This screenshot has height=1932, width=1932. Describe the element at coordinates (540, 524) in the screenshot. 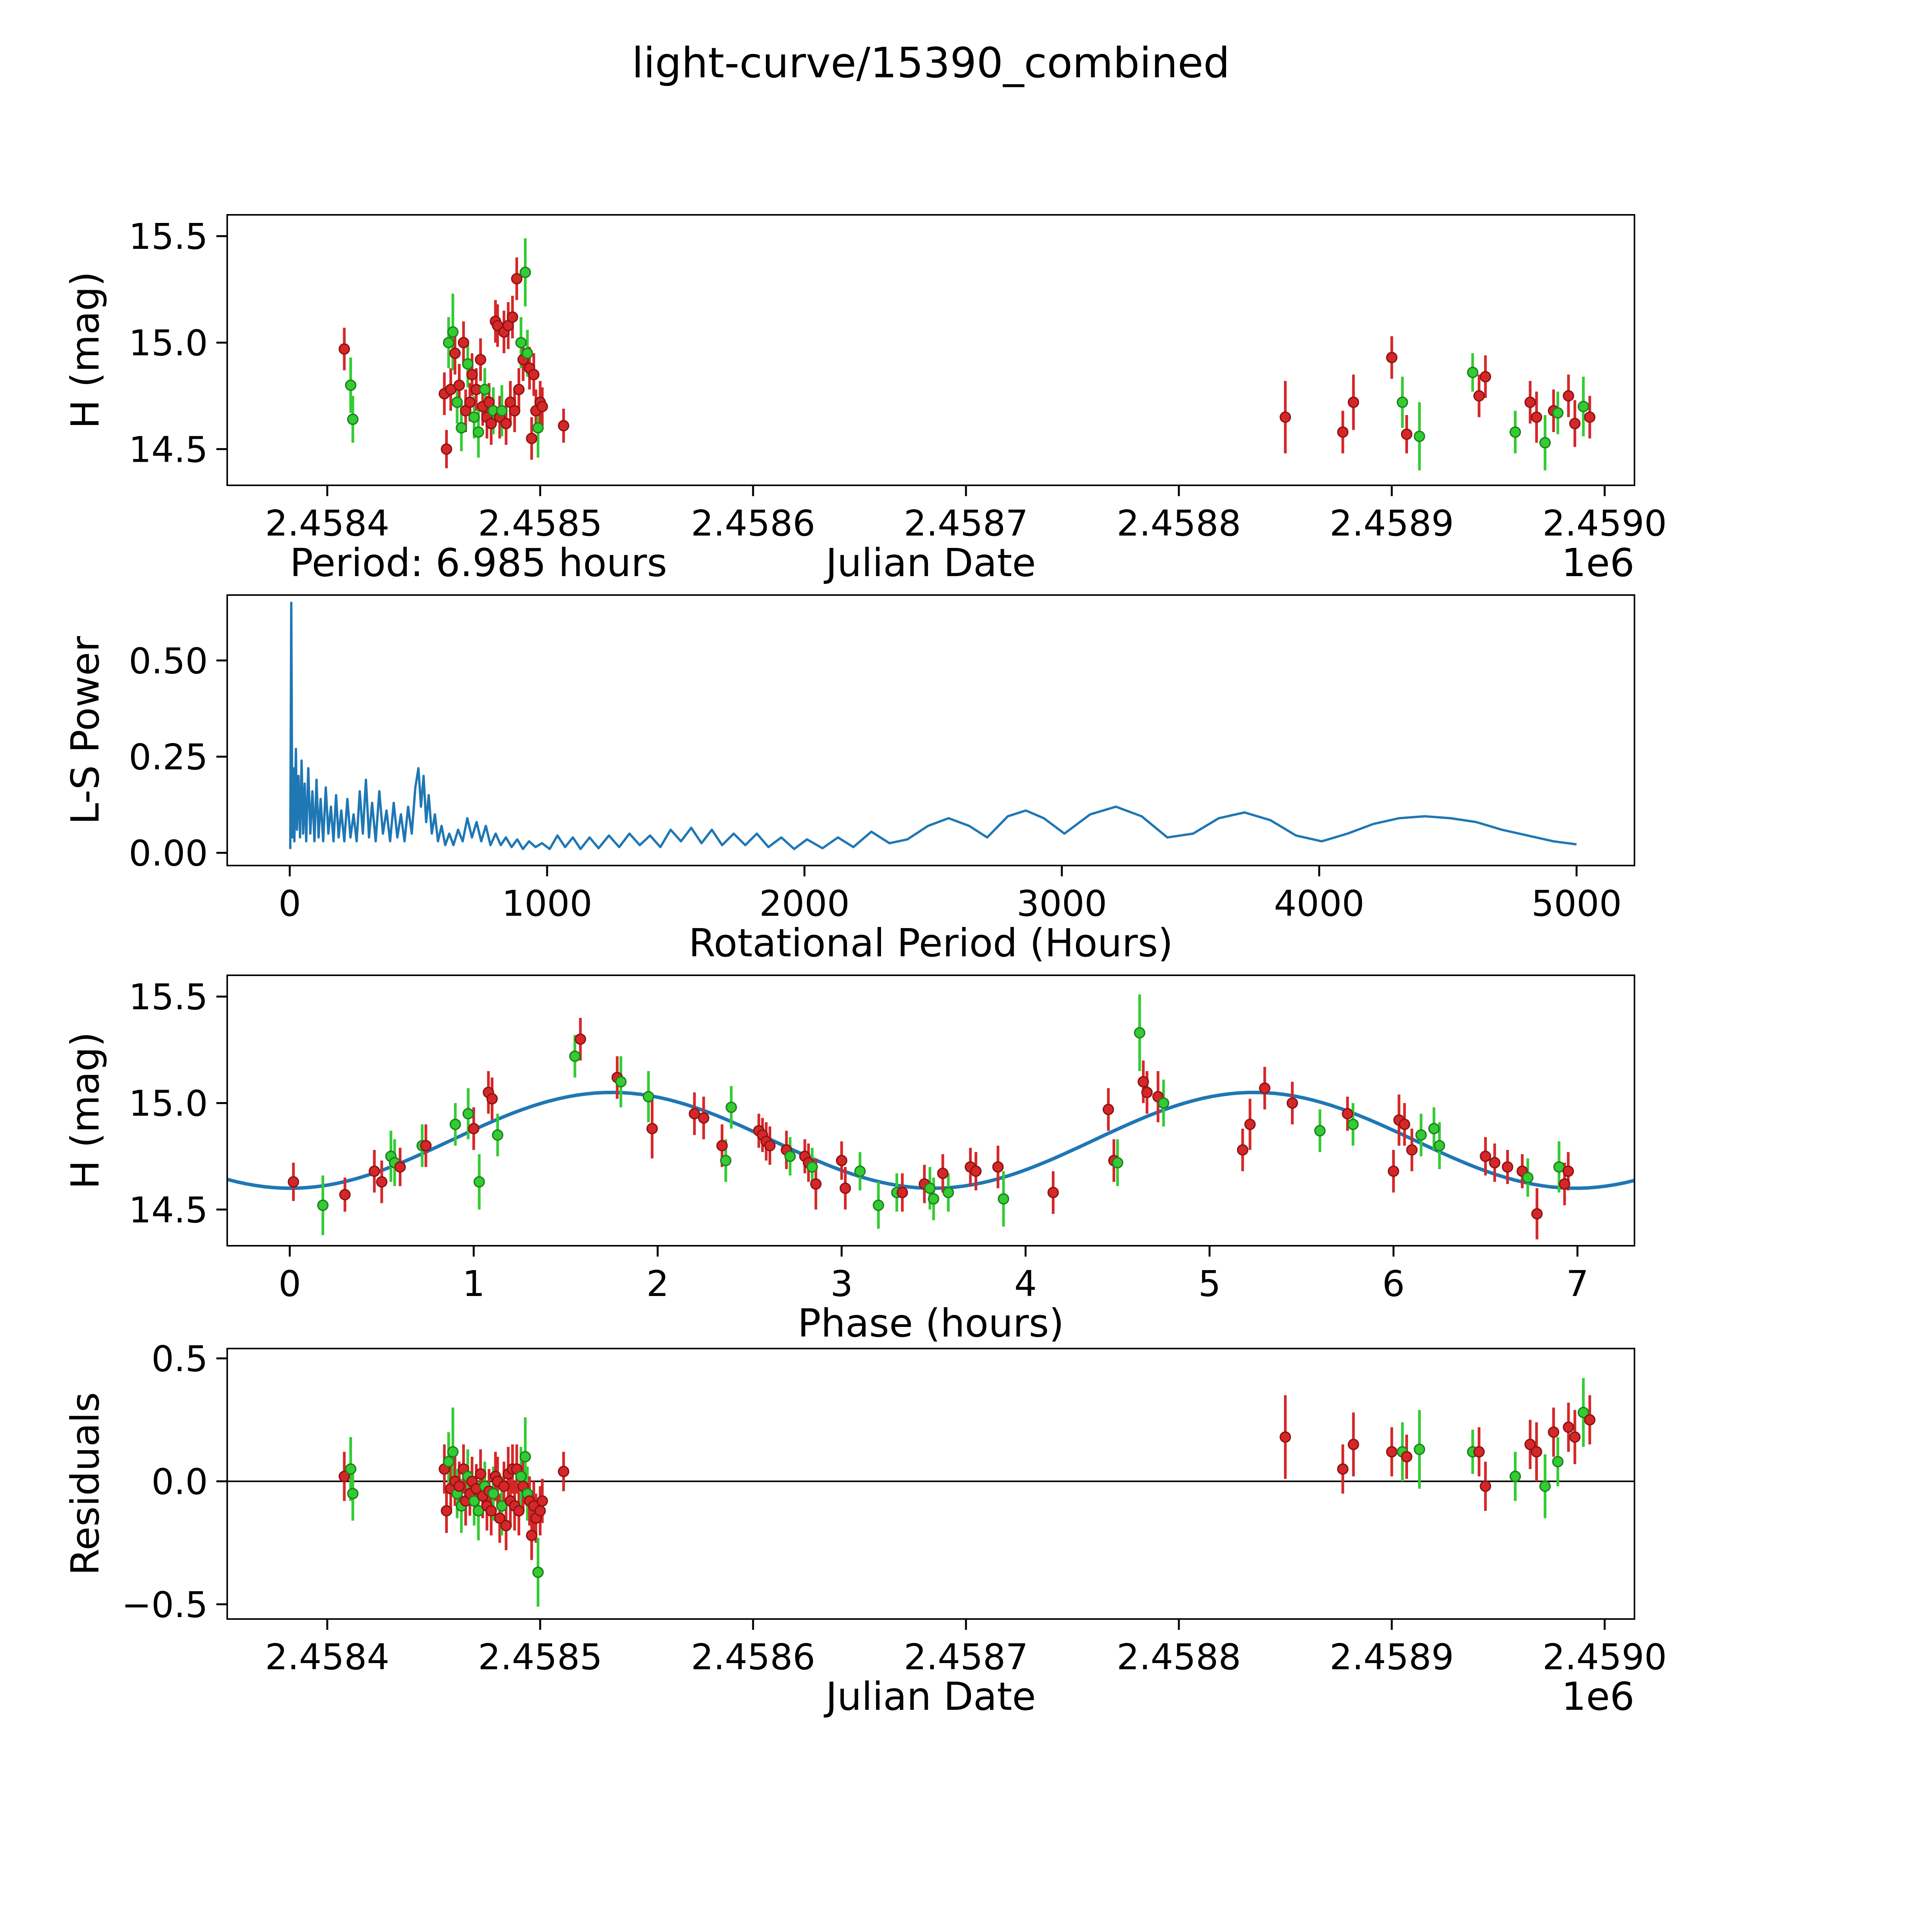

I see `x-tick-label: 2.4585` at that location.